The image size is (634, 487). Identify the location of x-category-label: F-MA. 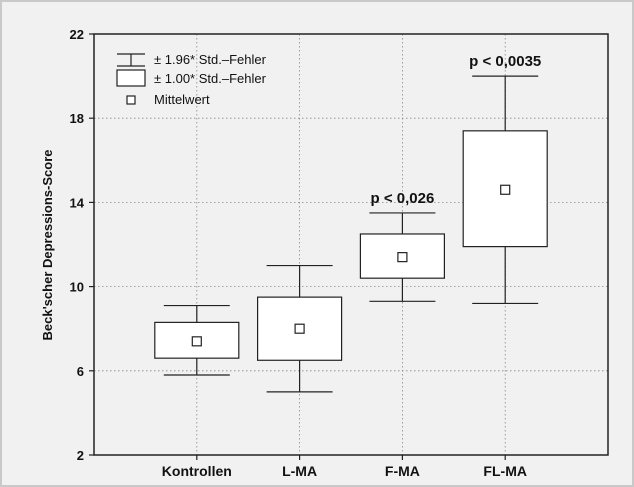
(402, 471).